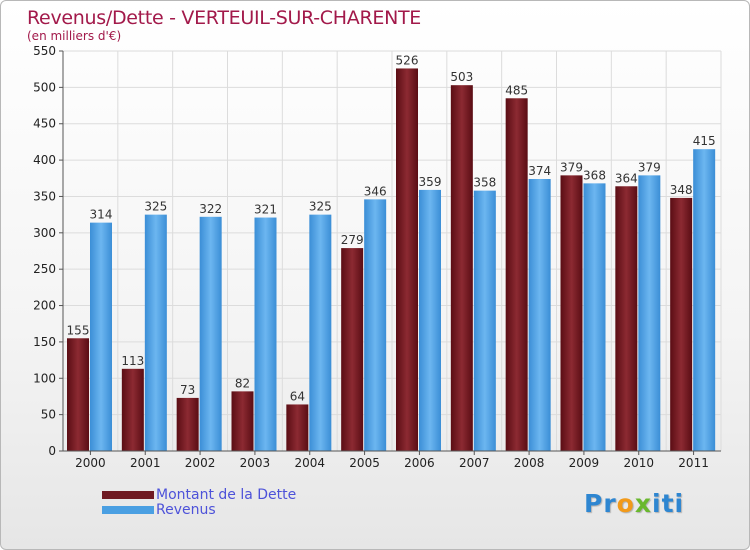  What do you see at coordinates (352, 240) in the screenshot?
I see `data-label-dette: 279` at bounding box center [352, 240].